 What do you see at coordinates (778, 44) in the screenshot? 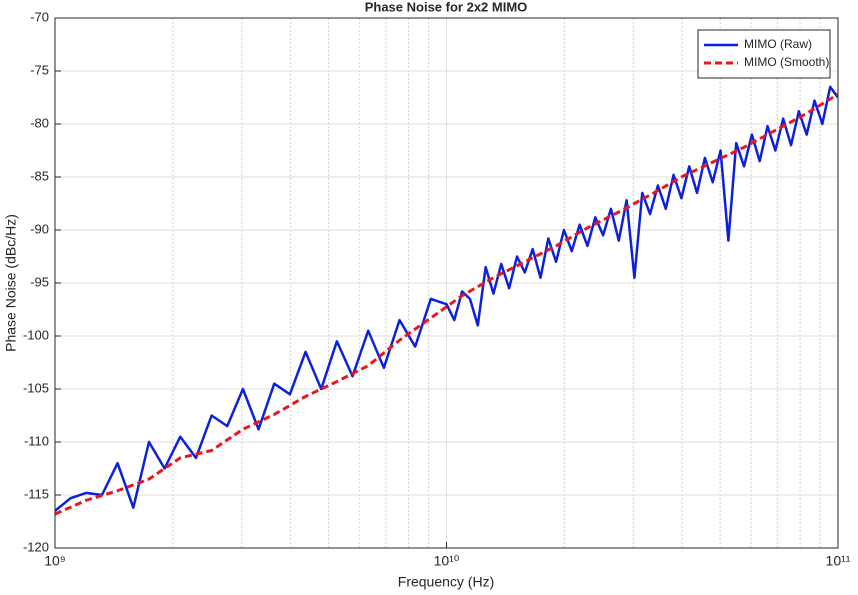
I see `legend-label: MIMO (Raw)` at bounding box center [778, 44].